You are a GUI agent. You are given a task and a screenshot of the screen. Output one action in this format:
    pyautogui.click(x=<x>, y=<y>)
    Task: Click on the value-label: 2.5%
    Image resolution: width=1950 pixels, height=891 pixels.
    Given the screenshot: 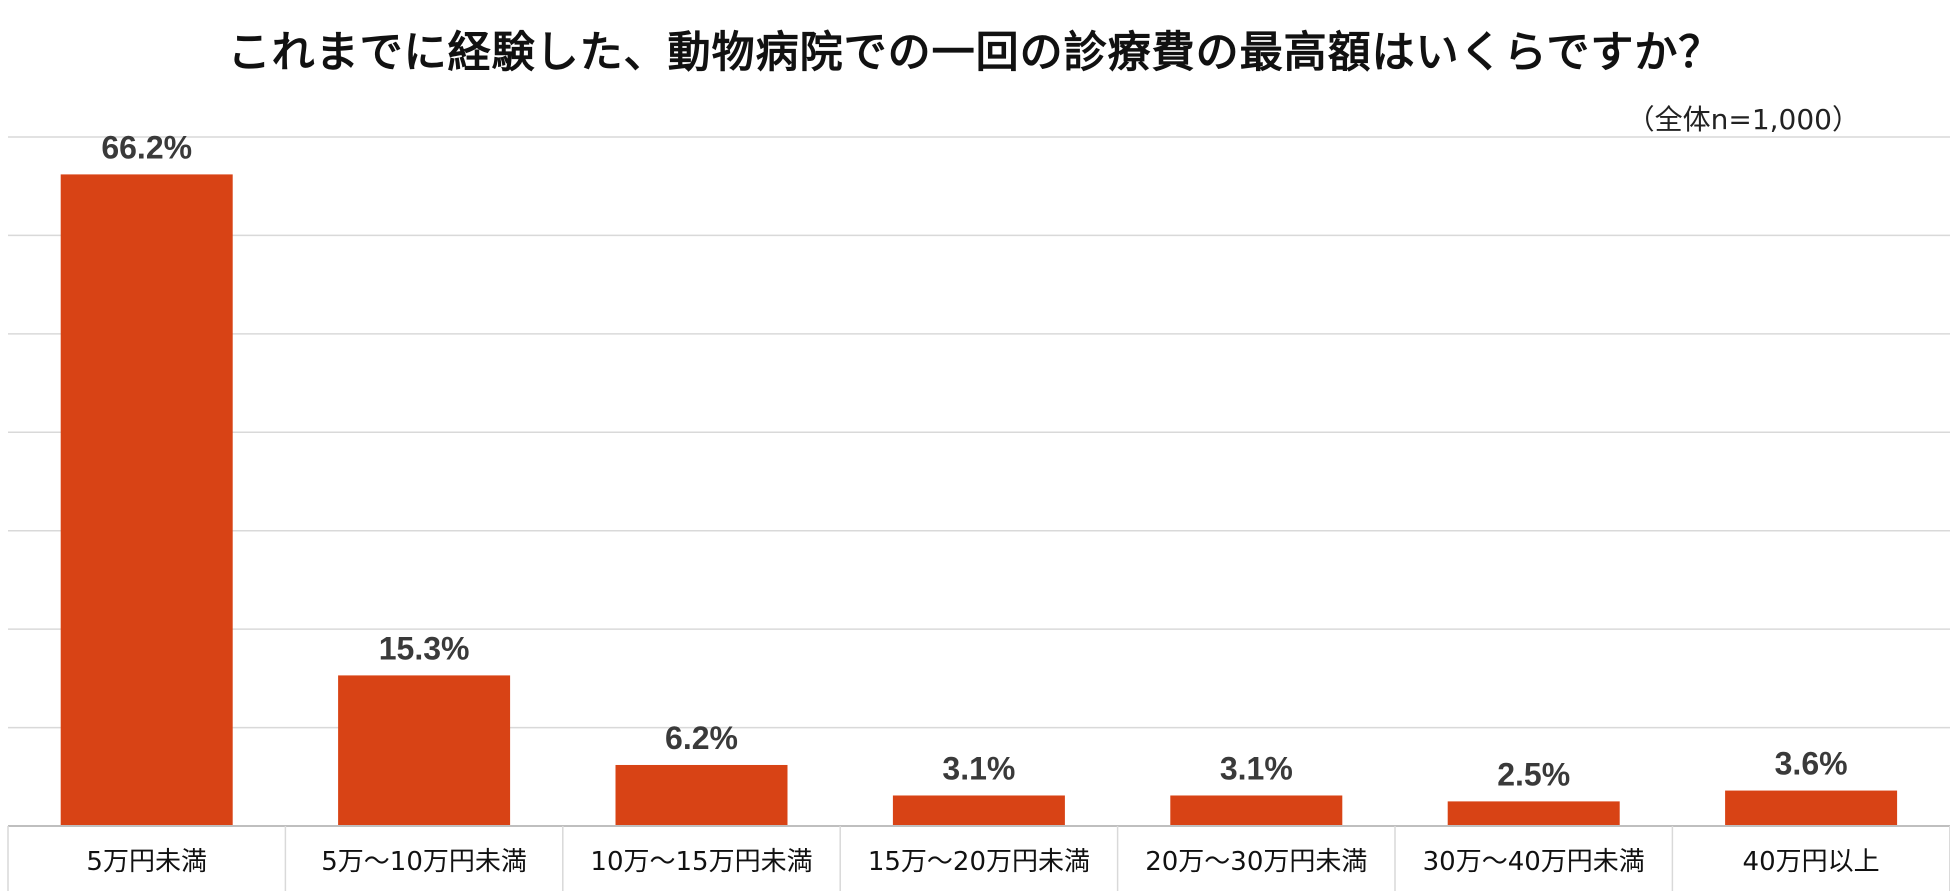 What is the action you would take?
    pyautogui.click(x=1533, y=774)
    